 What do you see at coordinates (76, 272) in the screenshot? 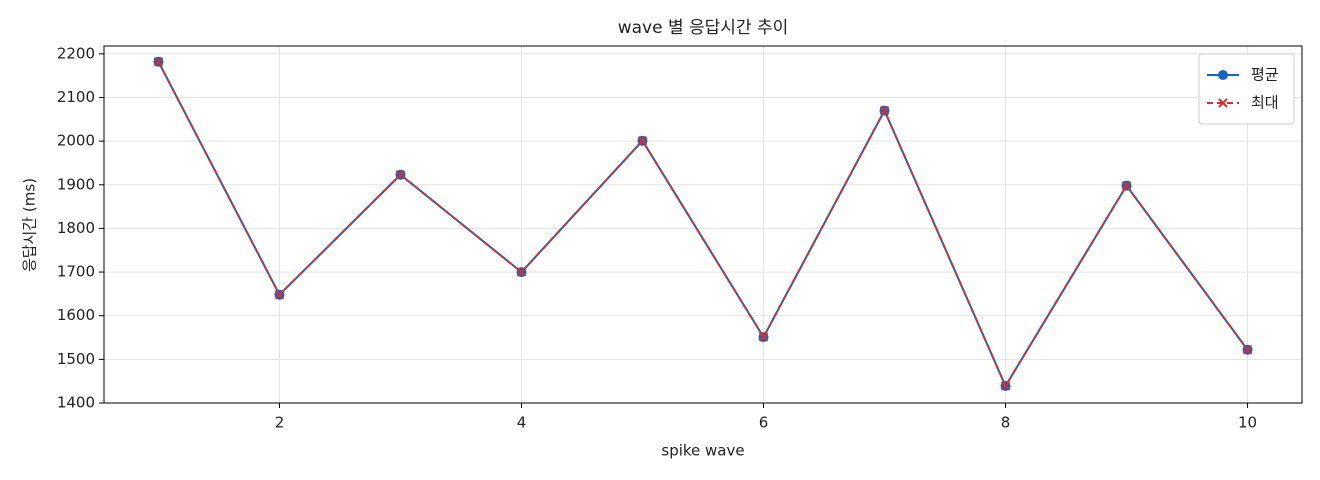
I see `y-tick-label: 1700` at bounding box center [76, 272].